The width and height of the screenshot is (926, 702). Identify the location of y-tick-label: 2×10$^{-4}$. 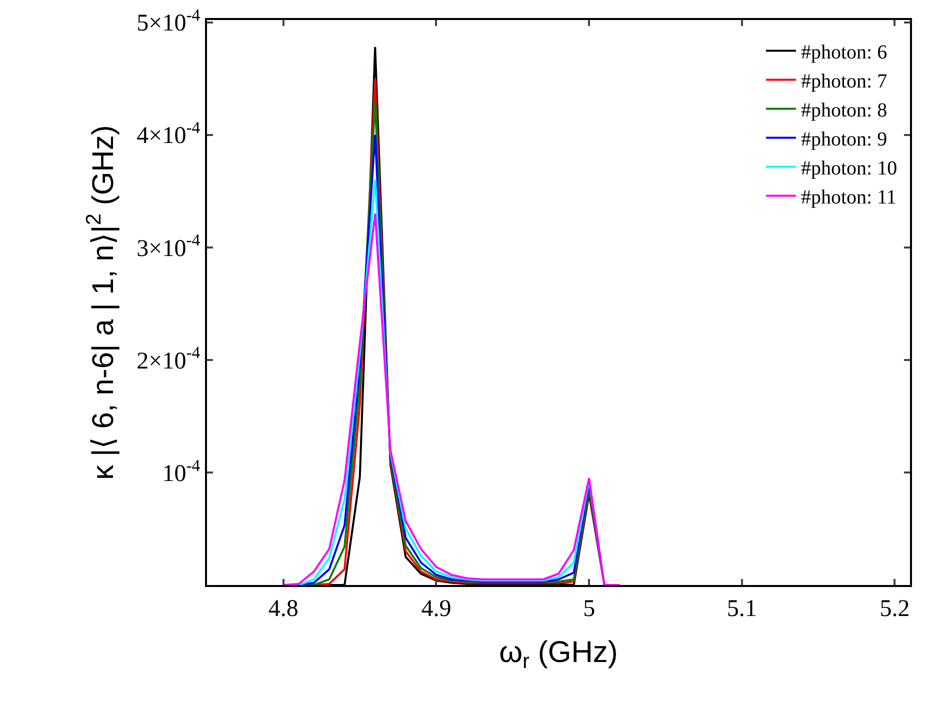
(168, 358).